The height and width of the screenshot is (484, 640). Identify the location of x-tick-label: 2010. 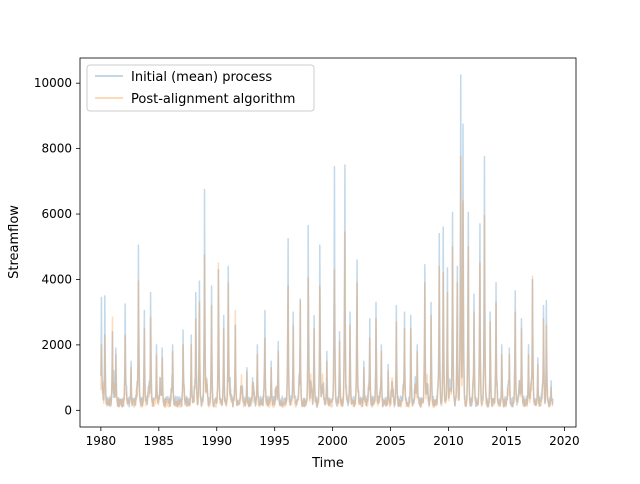
(448, 441).